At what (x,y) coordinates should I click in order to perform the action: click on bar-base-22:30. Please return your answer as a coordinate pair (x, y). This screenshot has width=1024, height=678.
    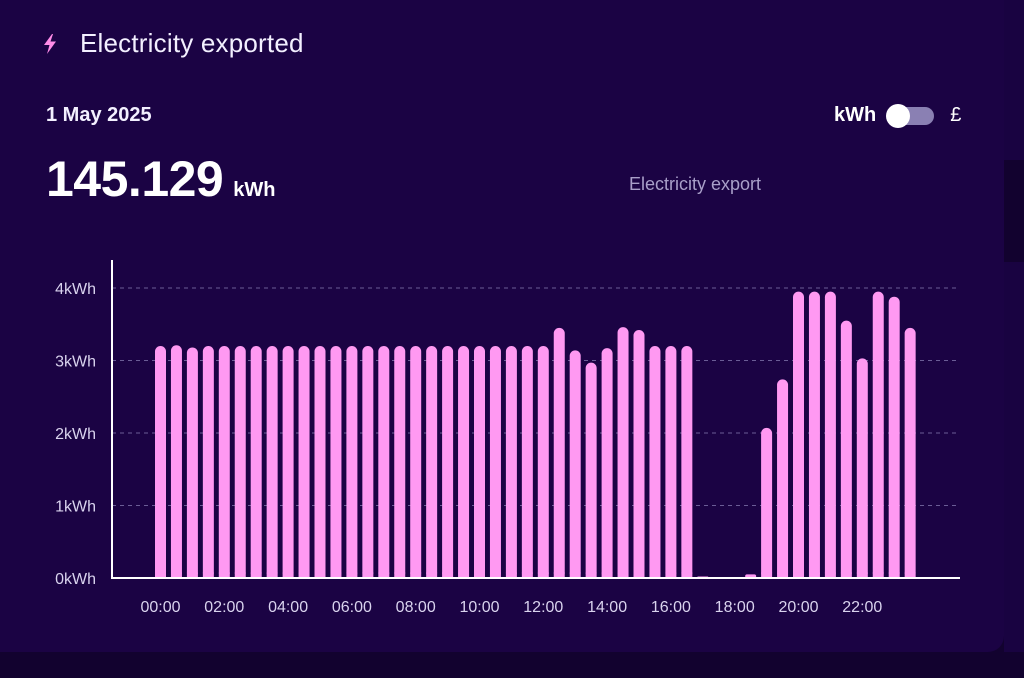
    Looking at the image, I should click on (878, 575).